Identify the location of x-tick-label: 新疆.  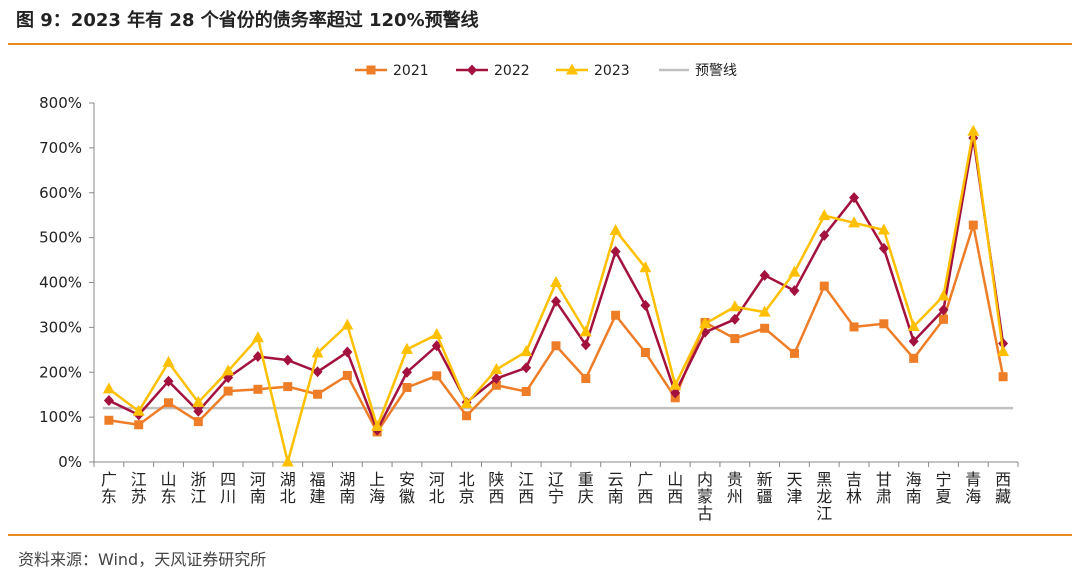
(765, 488).